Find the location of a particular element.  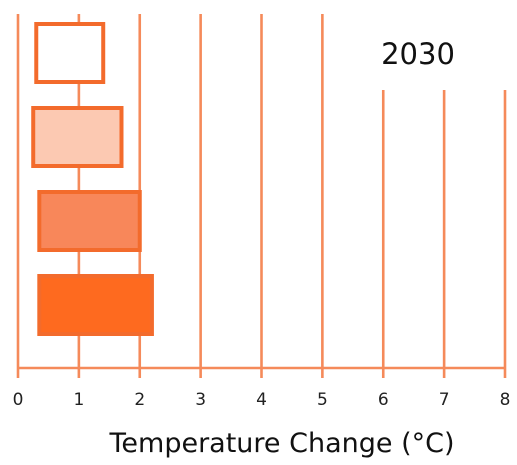

x-tick-7: 7 is located at coordinates (444, 400).